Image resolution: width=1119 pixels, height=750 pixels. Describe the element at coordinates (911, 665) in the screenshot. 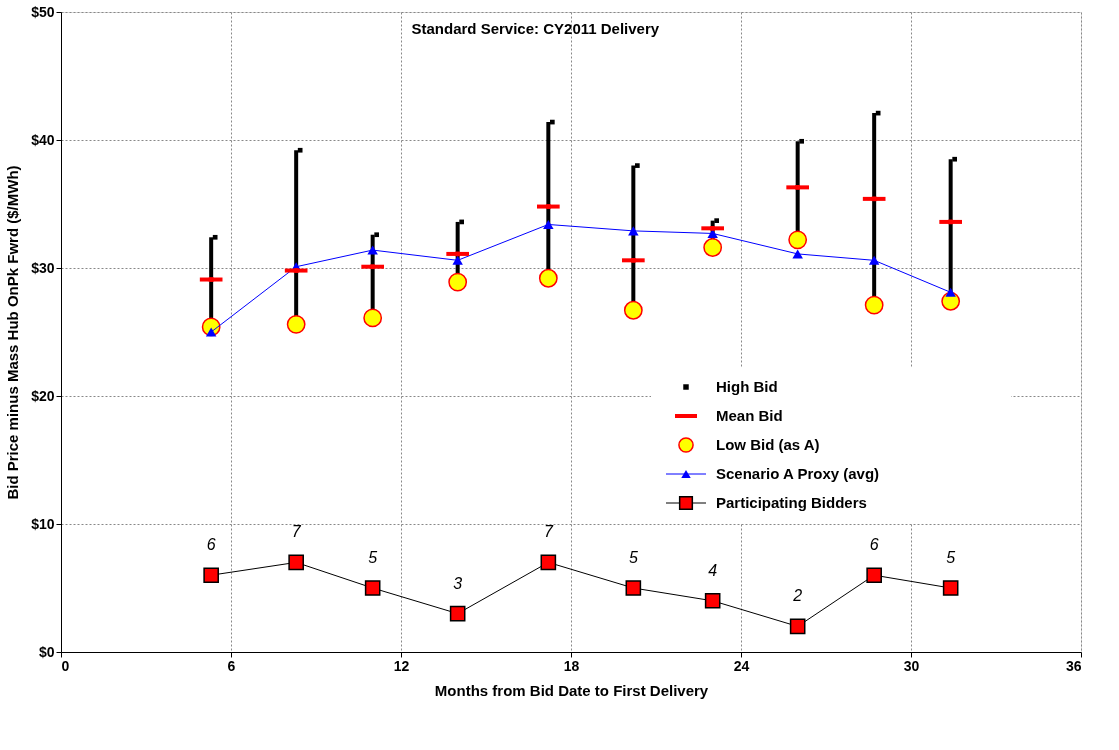

I see `x-tick-label: 30` at that location.